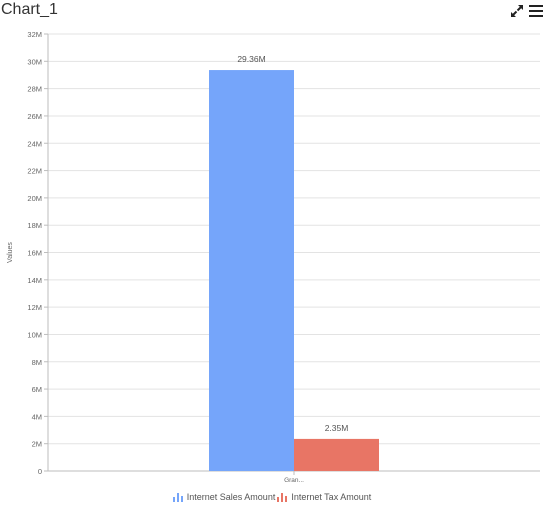 Image resolution: width=544 pixels, height=521 pixels. What do you see at coordinates (272, 14) in the screenshot?
I see `chart-header: Chart_1` at bounding box center [272, 14].